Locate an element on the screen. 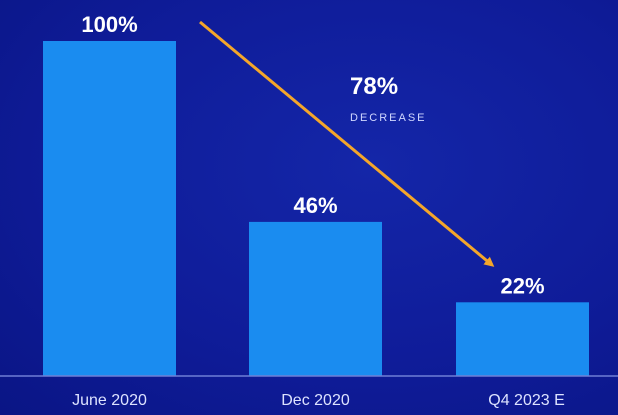 The width and height of the screenshot is (618, 415). bar-value-label-2: 22% is located at coordinates (522, 285).